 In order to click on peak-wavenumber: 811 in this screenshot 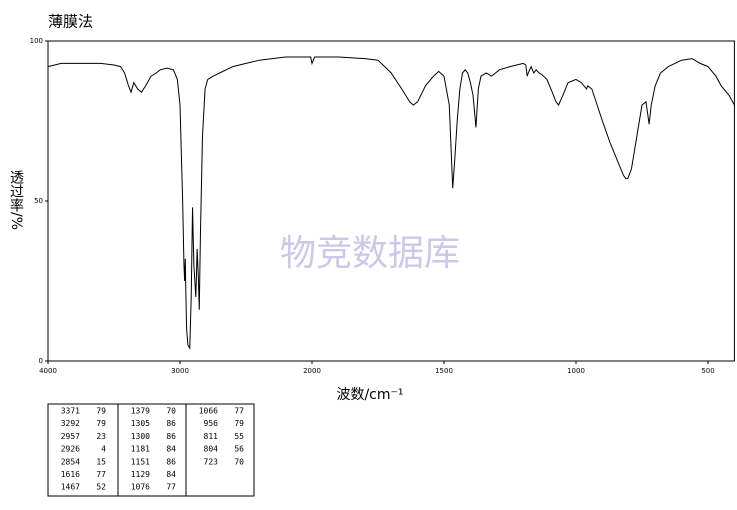, I will do `click(211, 436)`.